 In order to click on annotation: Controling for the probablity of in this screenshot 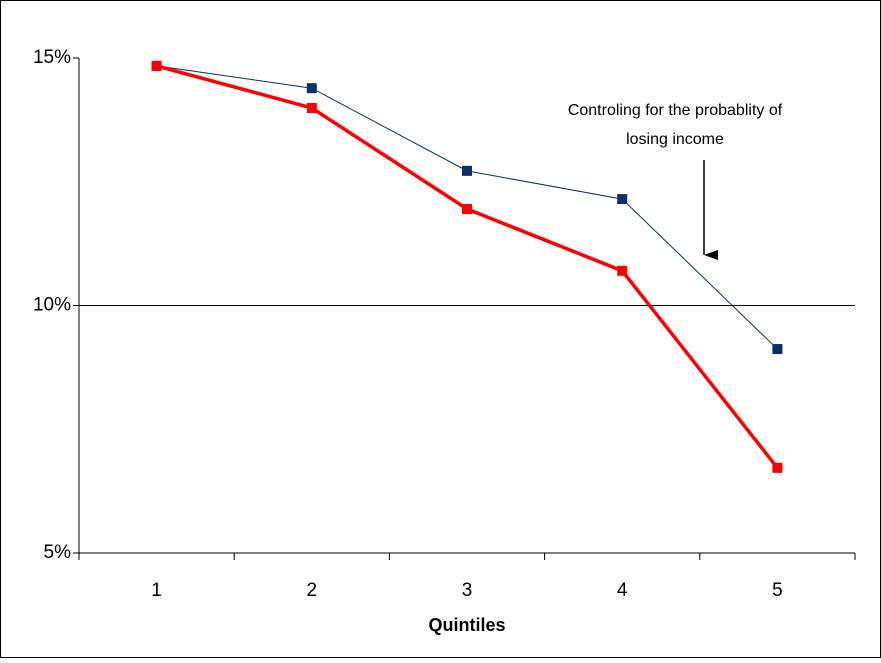, I will do `click(675, 110)`.